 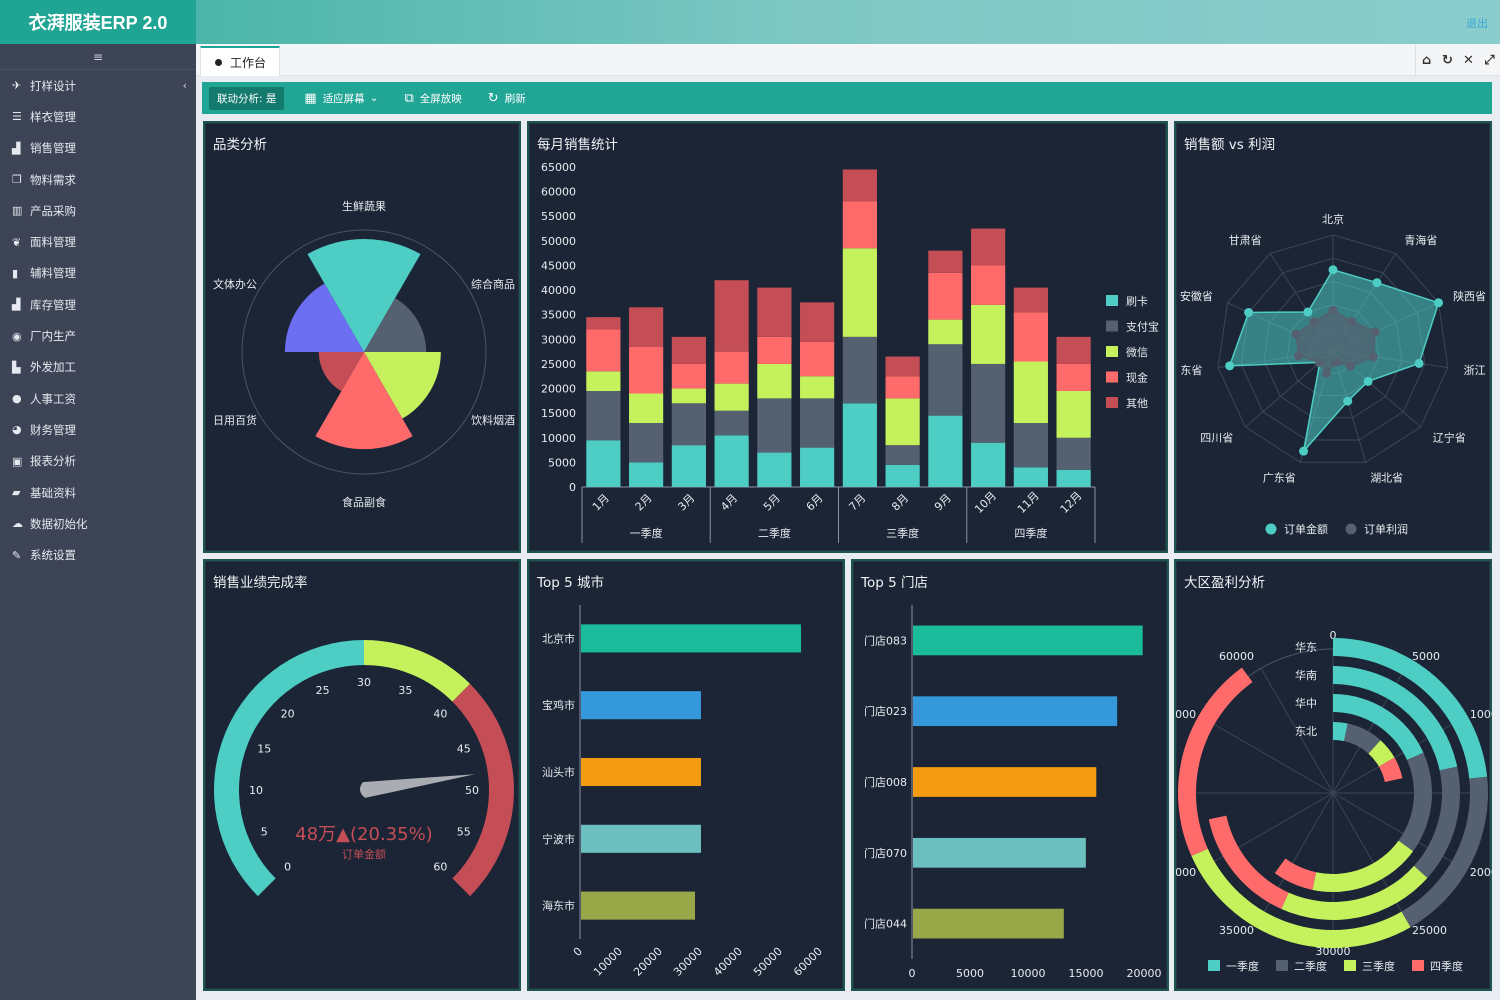 I want to click on refresh-button: ↻ 刷新, so click(x=507, y=98).